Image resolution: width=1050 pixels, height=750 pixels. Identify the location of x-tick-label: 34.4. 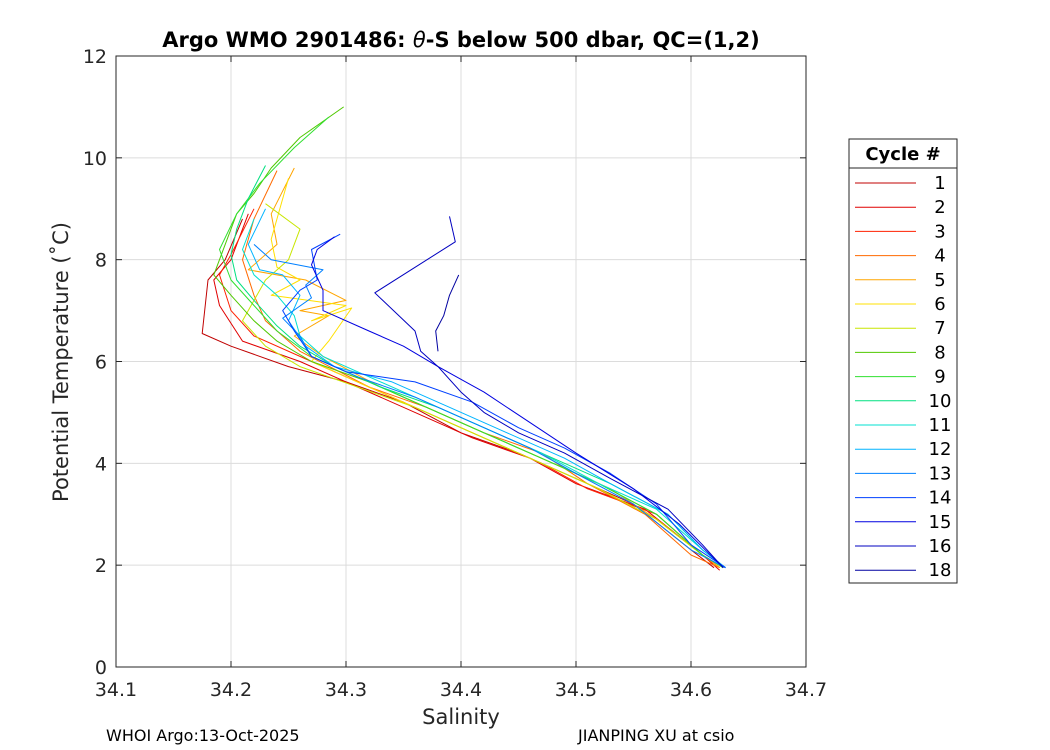
(461, 690).